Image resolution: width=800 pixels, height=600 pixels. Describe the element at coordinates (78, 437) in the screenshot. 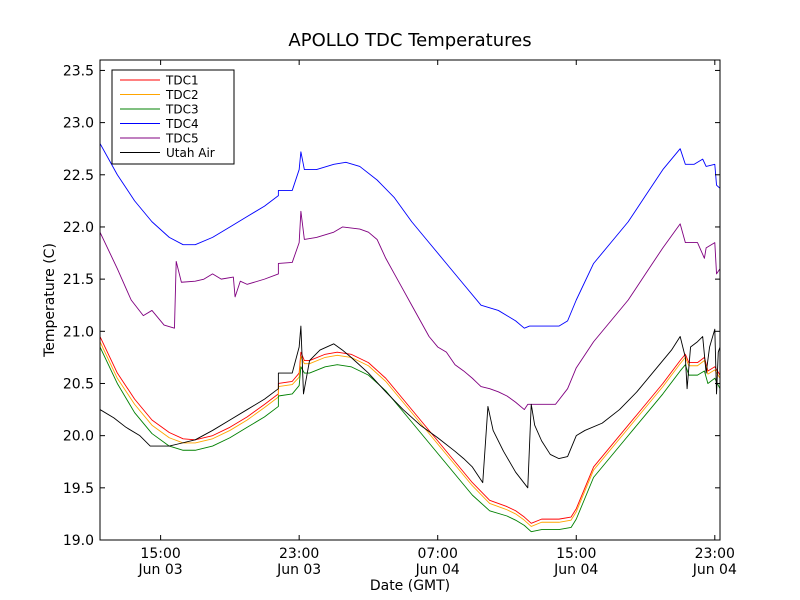

I see `y-tick-label: 20.0` at that location.